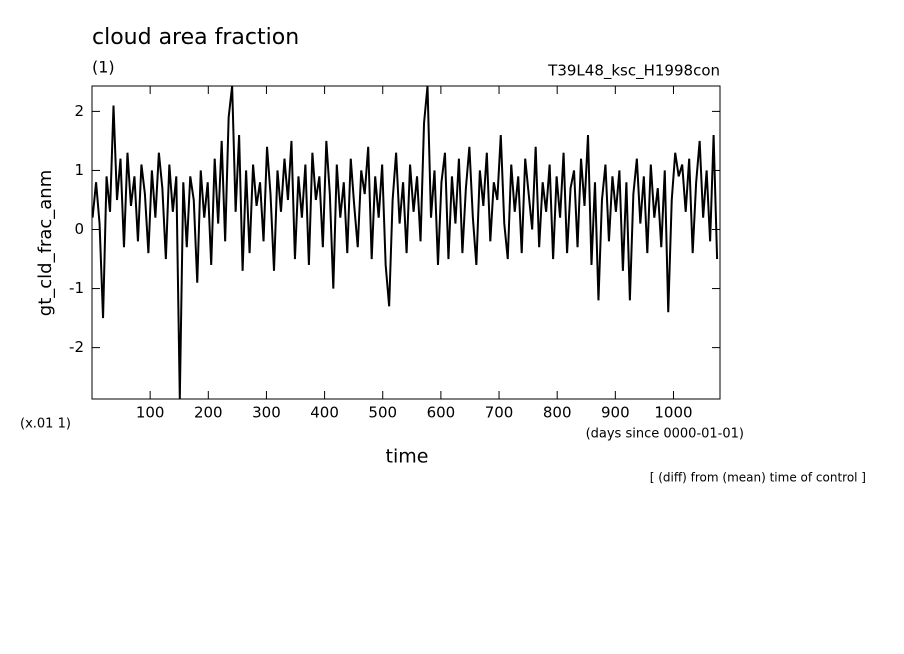  Describe the element at coordinates (76, 288) in the screenshot. I see `y-tick-label: -1` at that location.